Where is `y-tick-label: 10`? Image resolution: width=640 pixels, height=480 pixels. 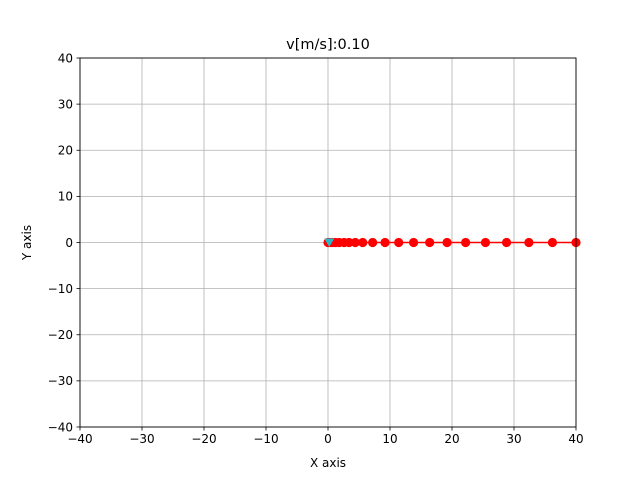 y-tick-label: 10 is located at coordinates (65, 197).